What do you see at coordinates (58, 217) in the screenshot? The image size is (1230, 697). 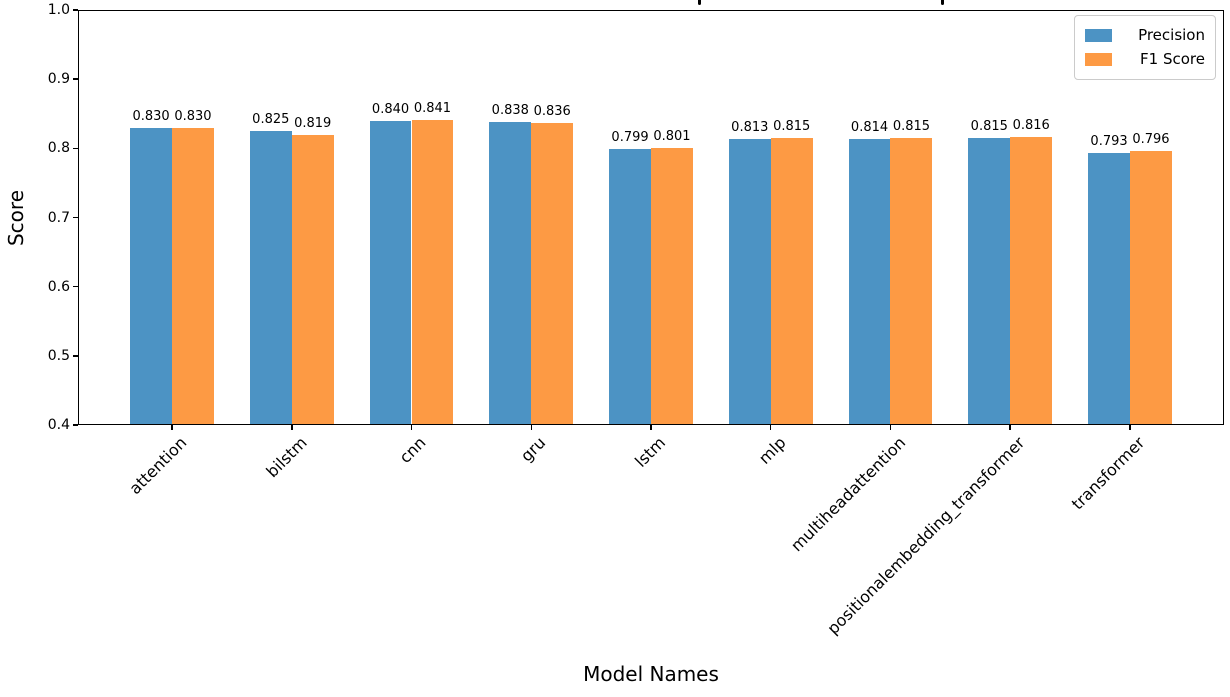 I see `y-tick-label: 0.7` at bounding box center [58, 217].